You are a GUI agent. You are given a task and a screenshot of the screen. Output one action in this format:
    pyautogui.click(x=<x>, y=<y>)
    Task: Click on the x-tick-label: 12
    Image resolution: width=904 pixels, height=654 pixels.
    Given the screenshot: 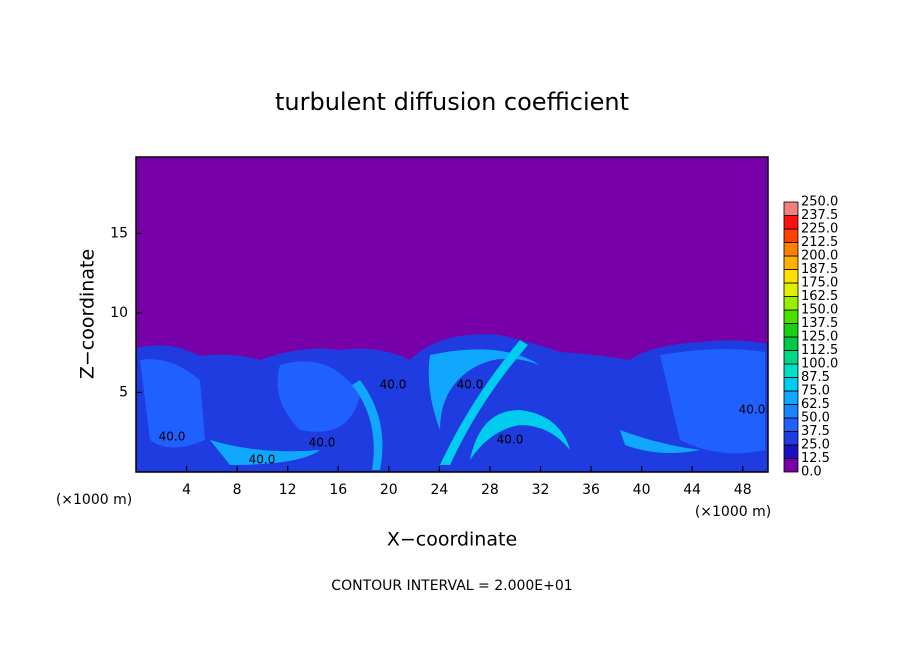 What is the action you would take?
    pyautogui.click(x=288, y=490)
    